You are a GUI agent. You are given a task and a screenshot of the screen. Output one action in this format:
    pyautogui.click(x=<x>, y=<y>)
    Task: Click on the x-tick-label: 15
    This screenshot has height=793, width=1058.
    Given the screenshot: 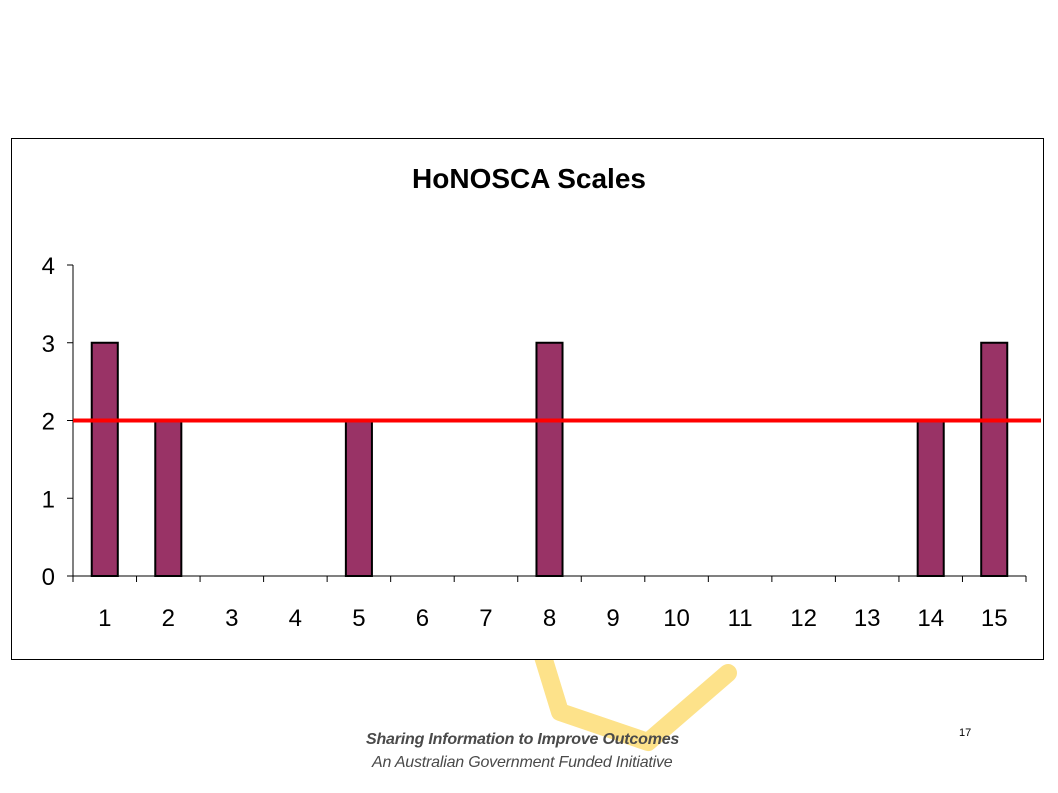 What is the action you would take?
    pyautogui.click(x=994, y=618)
    